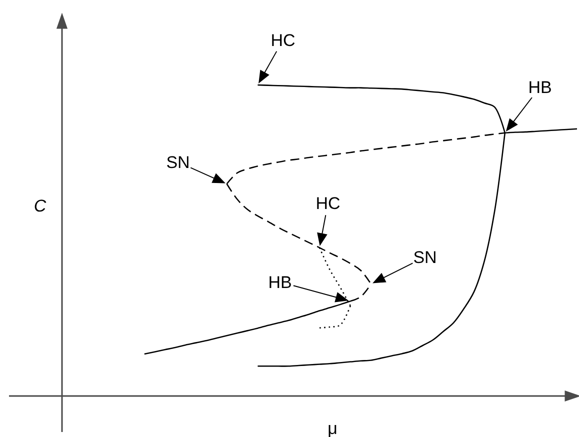 This screenshot has width=579, height=437. What do you see at coordinates (40, 205) in the screenshot?
I see `y-axis-title: C` at bounding box center [40, 205].